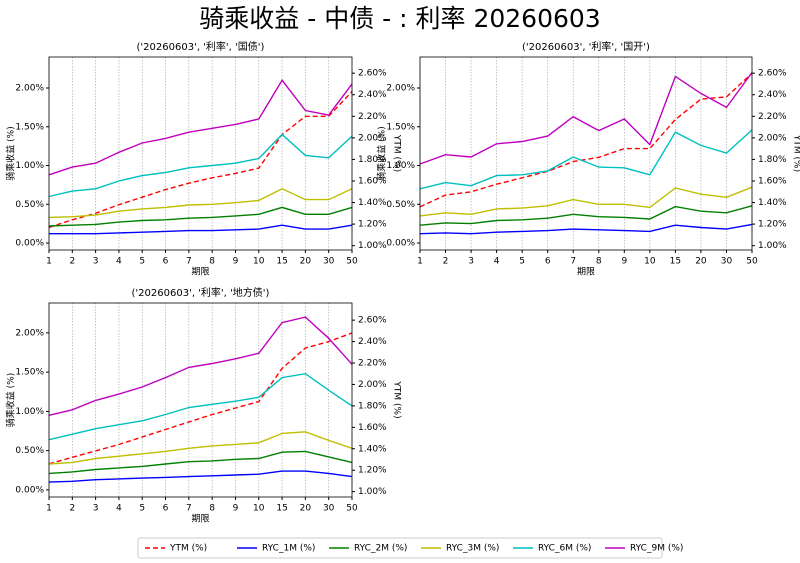 The height and width of the screenshot is (563, 800). What do you see at coordinates (772, 95) in the screenshot?
I see `y2-tick-label: 2.40%` at bounding box center [772, 95].